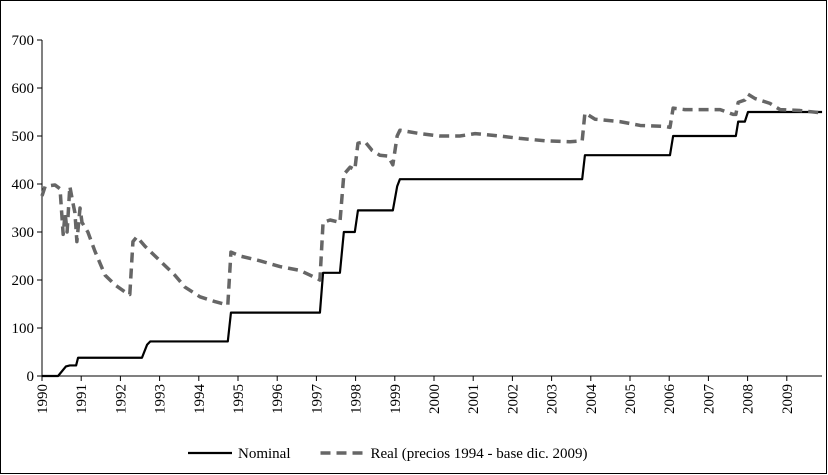  I want to click on y-tick-label: 0, so click(31, 377).